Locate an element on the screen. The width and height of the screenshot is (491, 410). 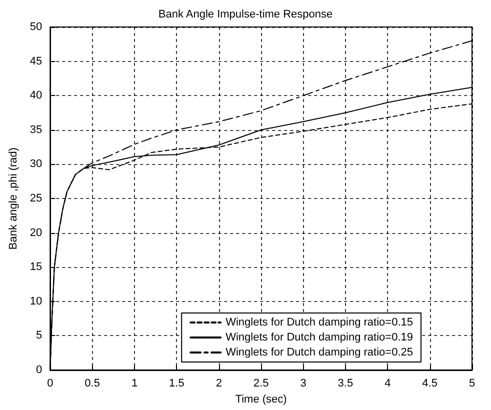
y-tick-label: 20 is located at coordinates (36, 232).